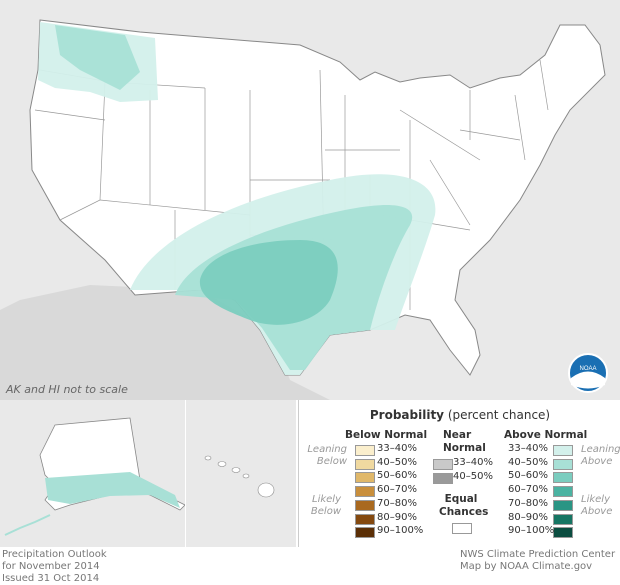 The height and width of the screenshot is (585, 620). Describe the element at coordinates (600, 449) in the screenshot. I see `leaning-above-line1: Leaning` at that location.